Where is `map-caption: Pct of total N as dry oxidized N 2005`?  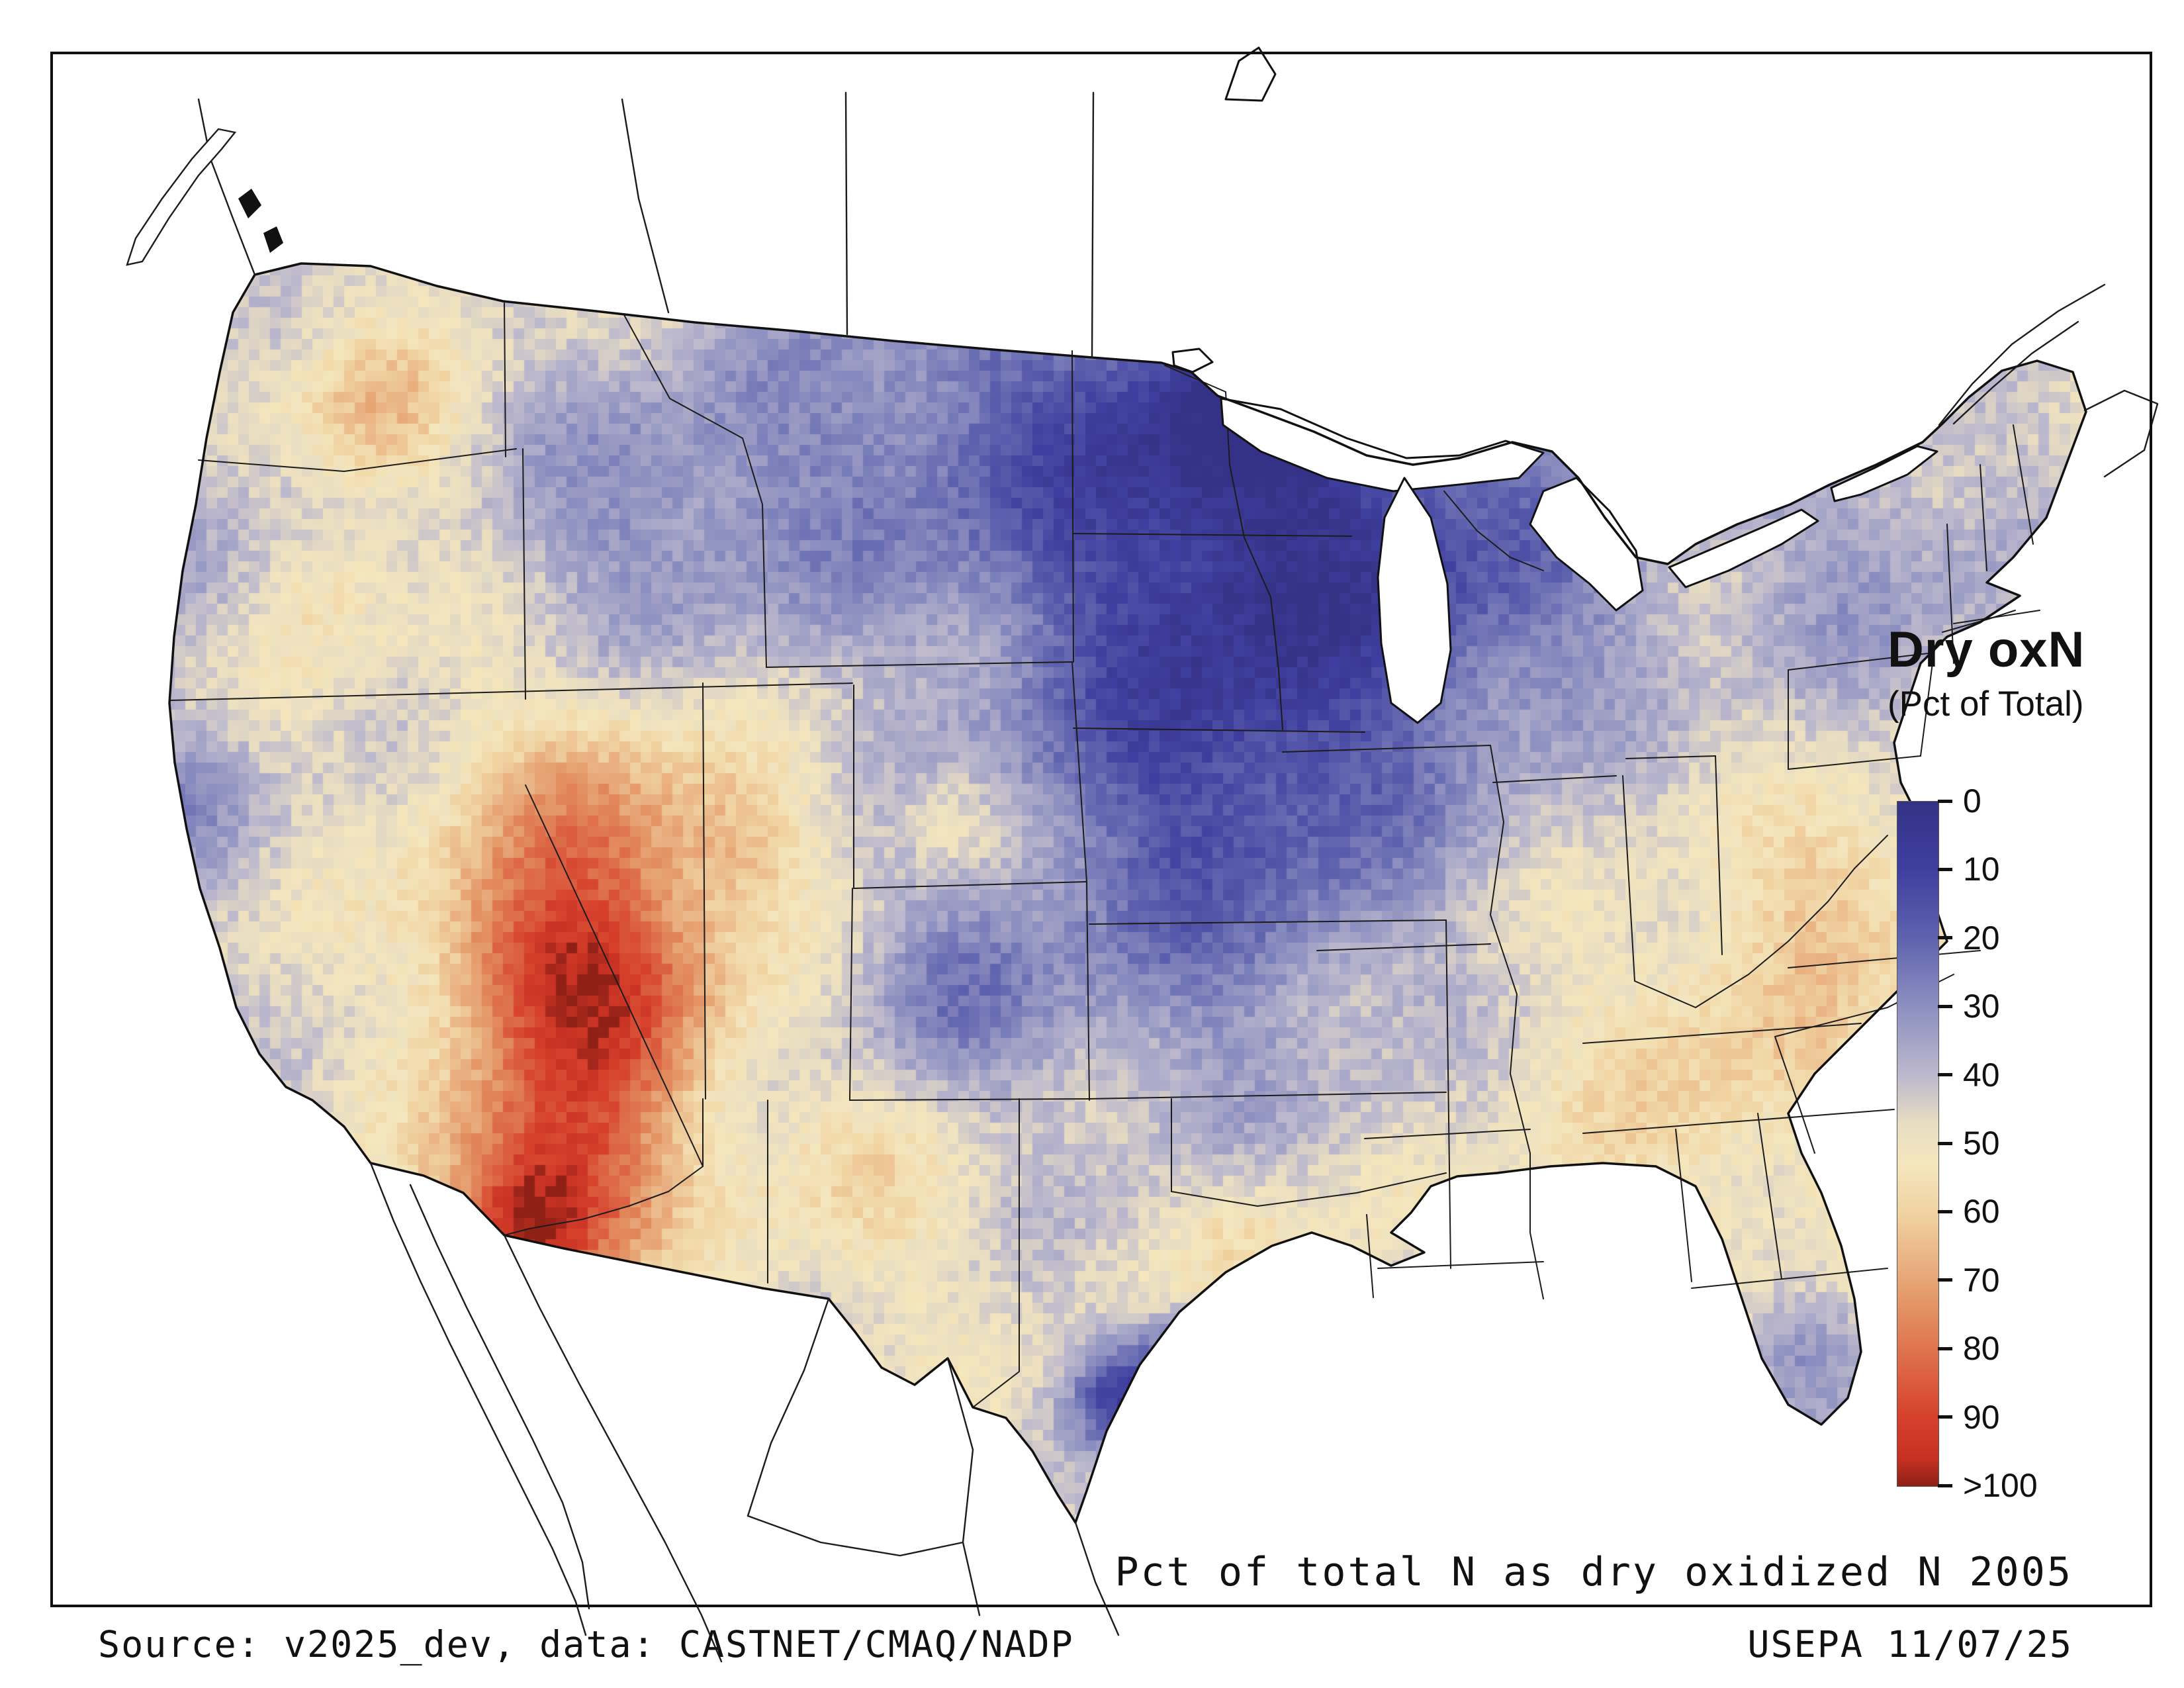 map-caption: Pct of total N as dry oxidized N 2005 is located at coordinates (1594, 1572).